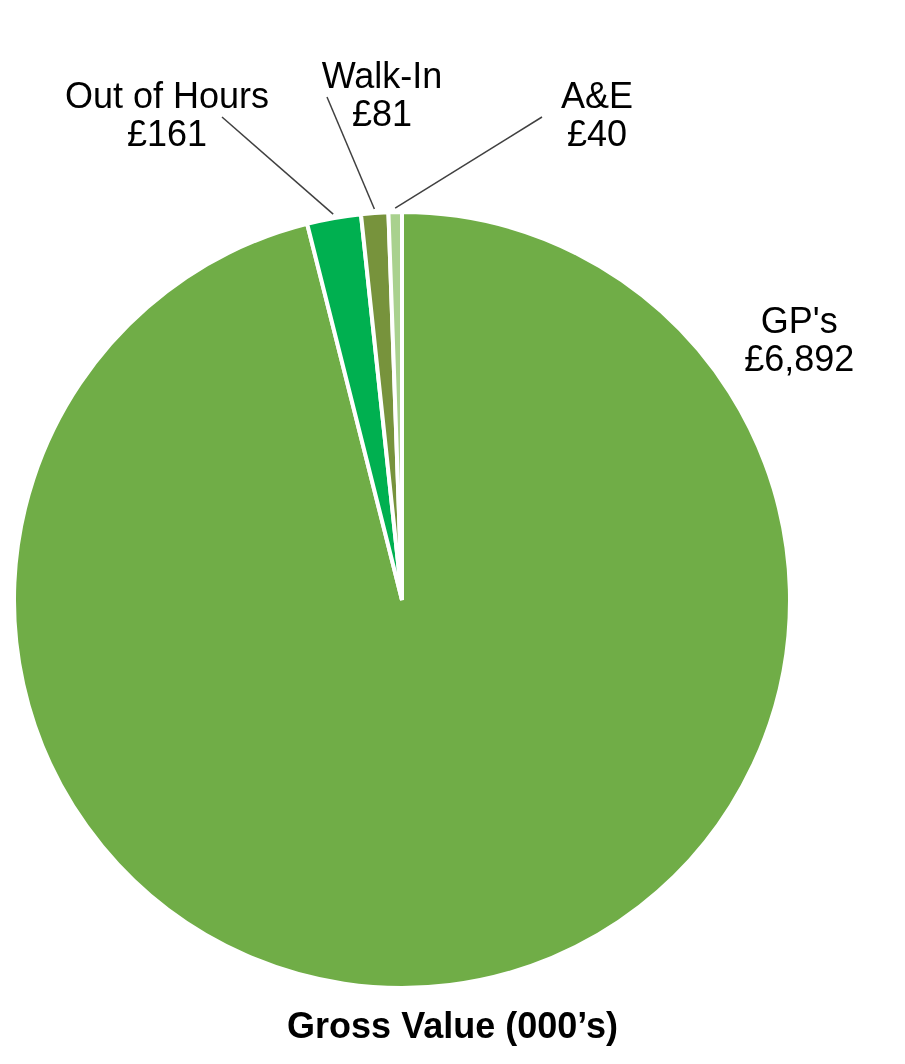  What do you see at coordinates (167, 133) in the screenshot?
I see `data-label: £161` at bounding box center [167, 133].